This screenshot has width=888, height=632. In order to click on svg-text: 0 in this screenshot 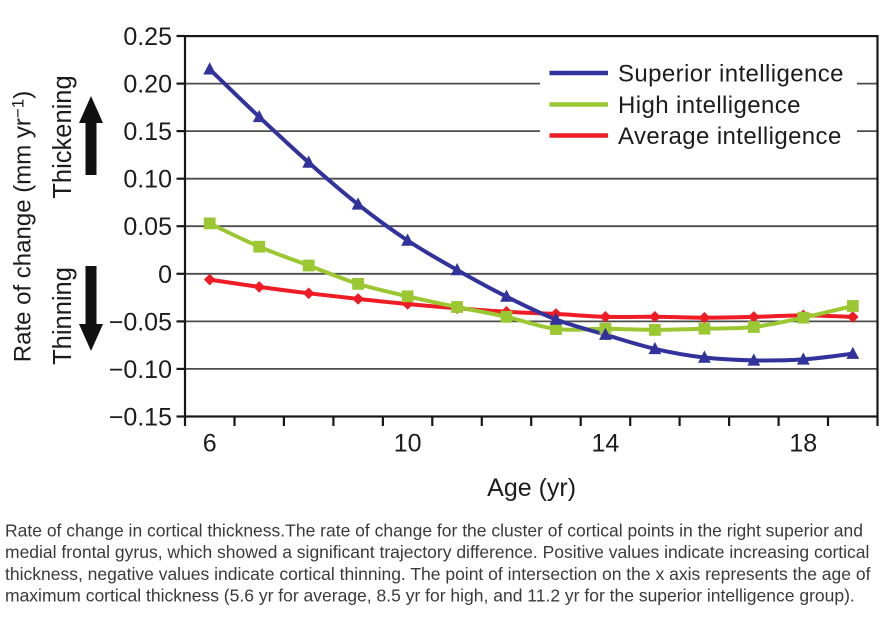, I will do `click(165, 275)`.